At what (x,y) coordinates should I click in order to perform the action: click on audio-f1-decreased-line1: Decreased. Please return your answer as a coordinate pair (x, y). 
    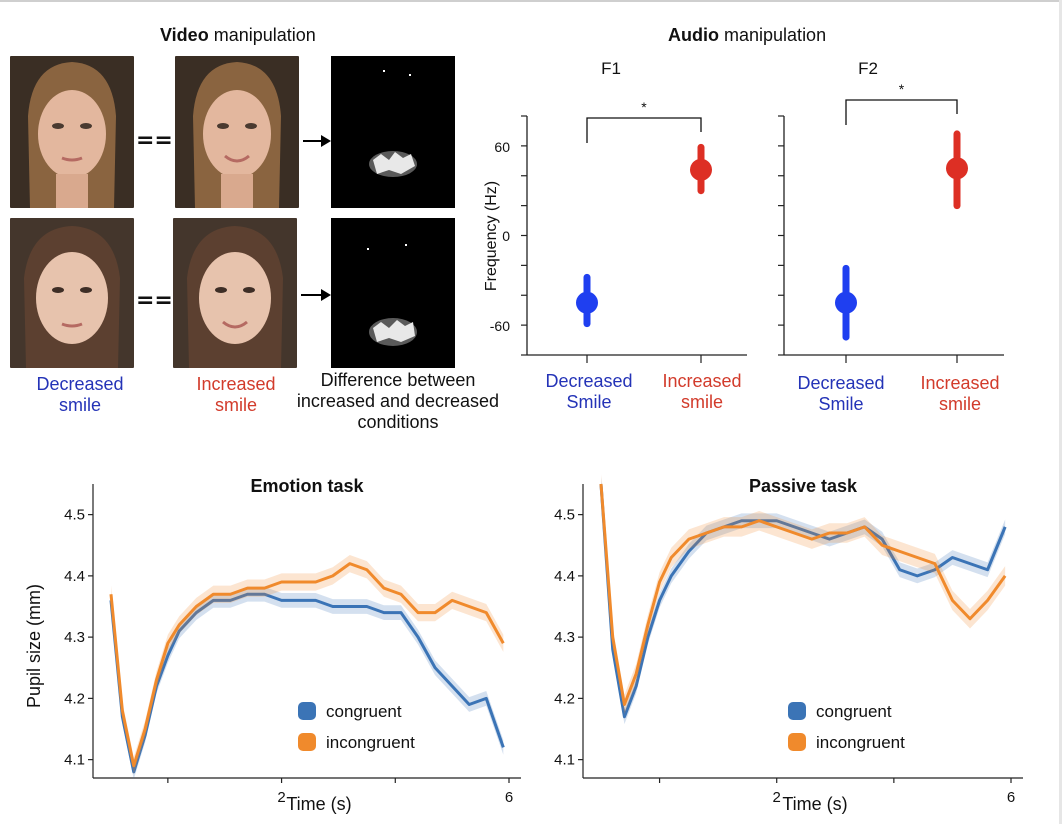
    Looking at the image, I should click on (589, 381).